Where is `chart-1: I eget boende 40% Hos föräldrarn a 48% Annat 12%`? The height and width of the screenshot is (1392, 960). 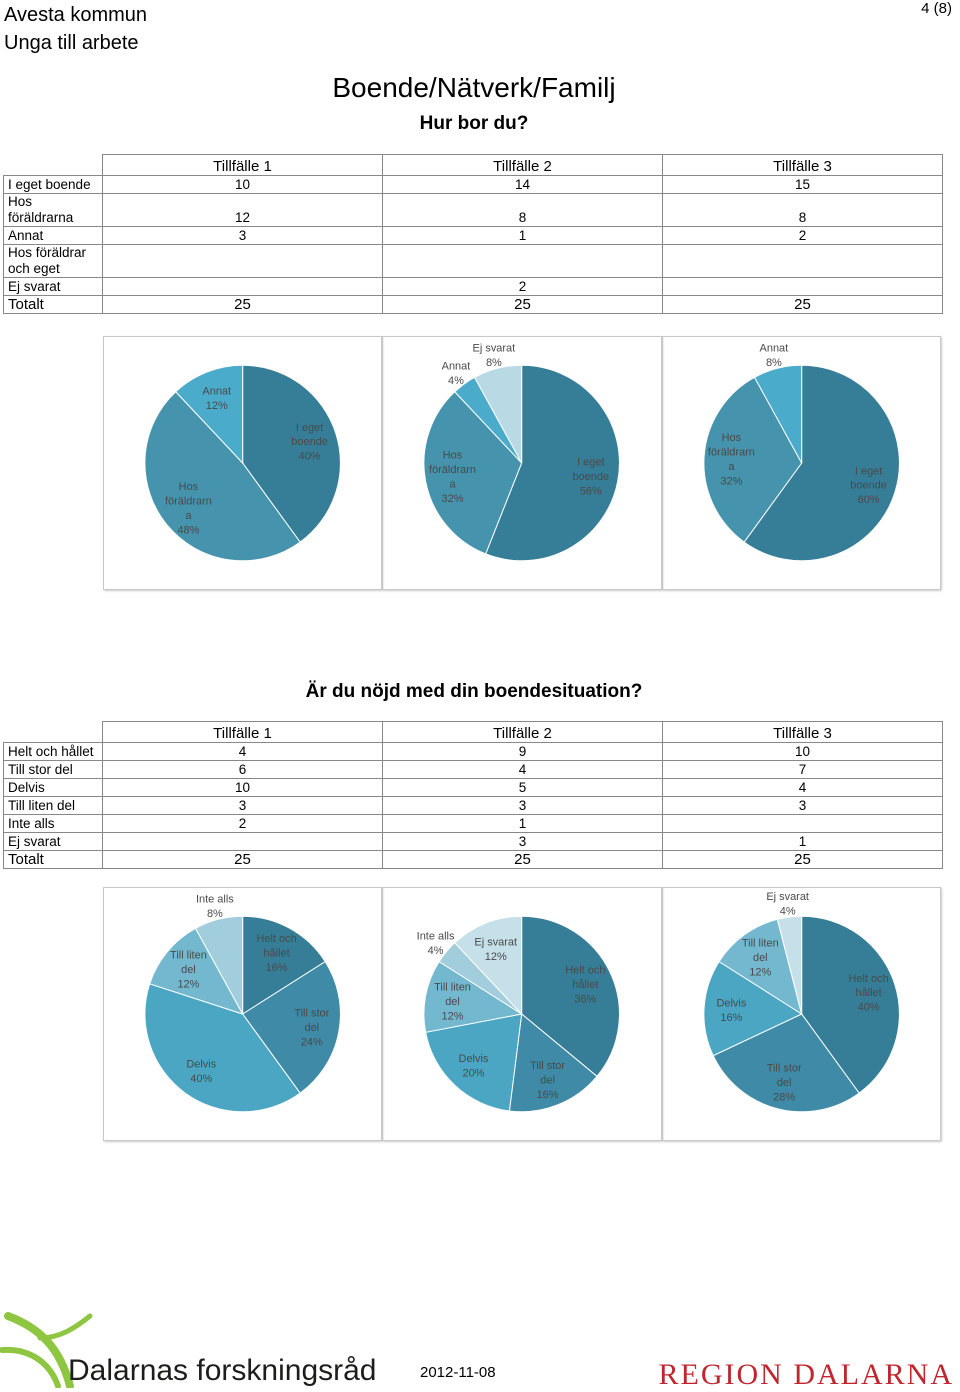
chart-1: I eget boende 40% Hos föräldrarn a 48% Annat 12% is located at coordinates (243, 463).